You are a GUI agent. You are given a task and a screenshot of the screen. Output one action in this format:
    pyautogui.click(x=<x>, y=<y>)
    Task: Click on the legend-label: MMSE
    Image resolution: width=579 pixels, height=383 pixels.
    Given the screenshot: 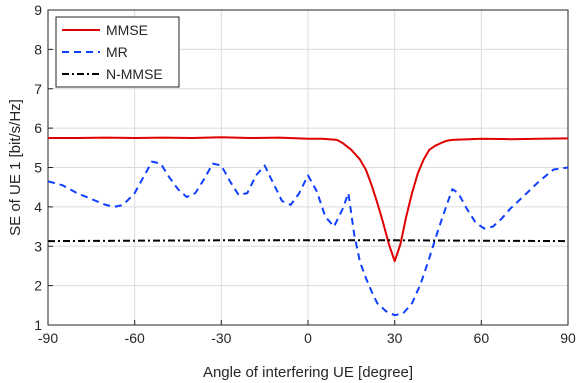 What is the action you would take?
    pyautogui.click(x=127, y=30)
    